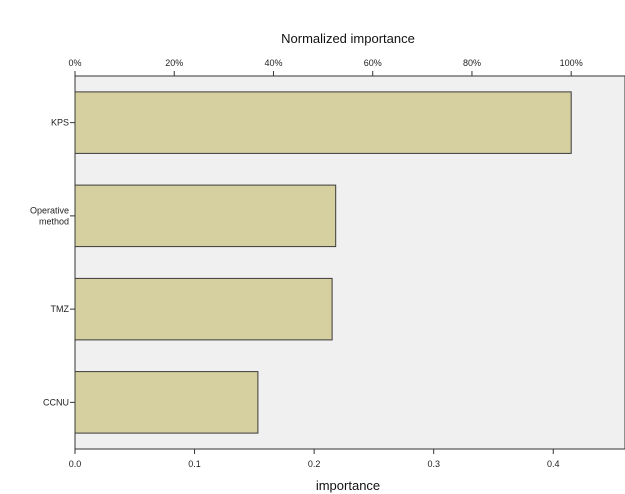  Describe the element at coordinates (571, 63) in the screenshot. I see `top-tick-label-5: 100%` at that location.